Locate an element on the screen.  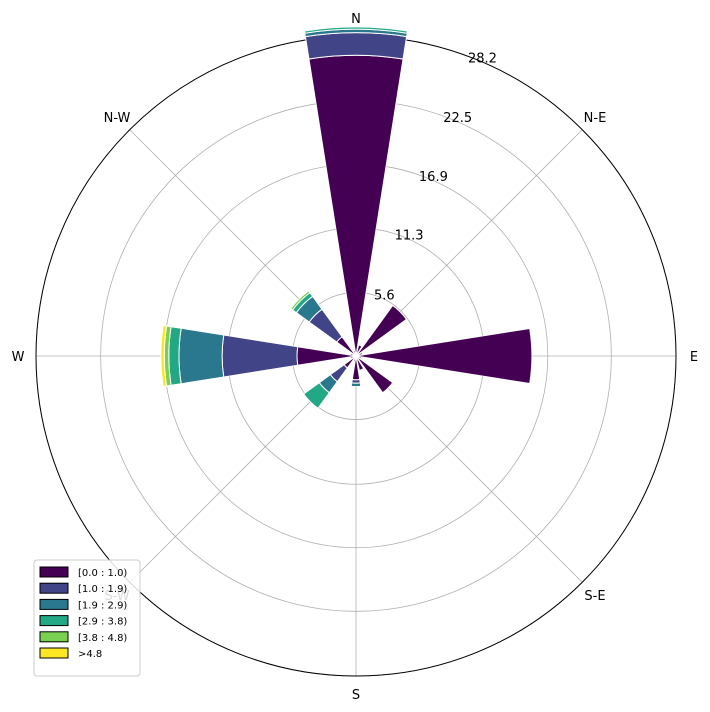
legend-label: [3.8 : 4.8) is located at coordinates (102, 638).